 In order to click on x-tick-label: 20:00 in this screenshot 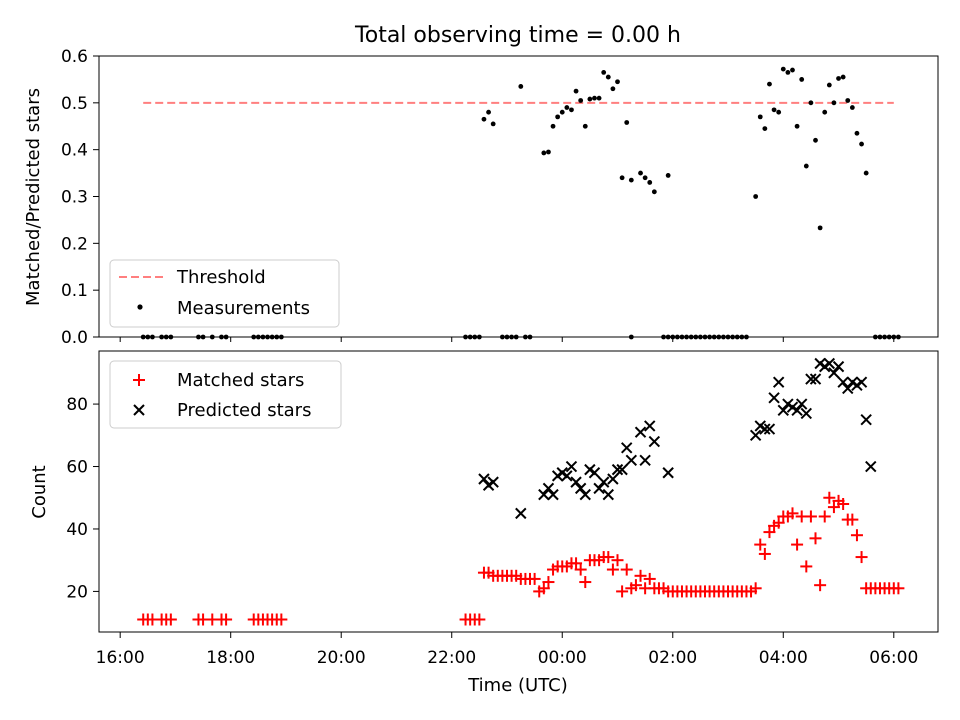, I will do `click(341, 658)`.